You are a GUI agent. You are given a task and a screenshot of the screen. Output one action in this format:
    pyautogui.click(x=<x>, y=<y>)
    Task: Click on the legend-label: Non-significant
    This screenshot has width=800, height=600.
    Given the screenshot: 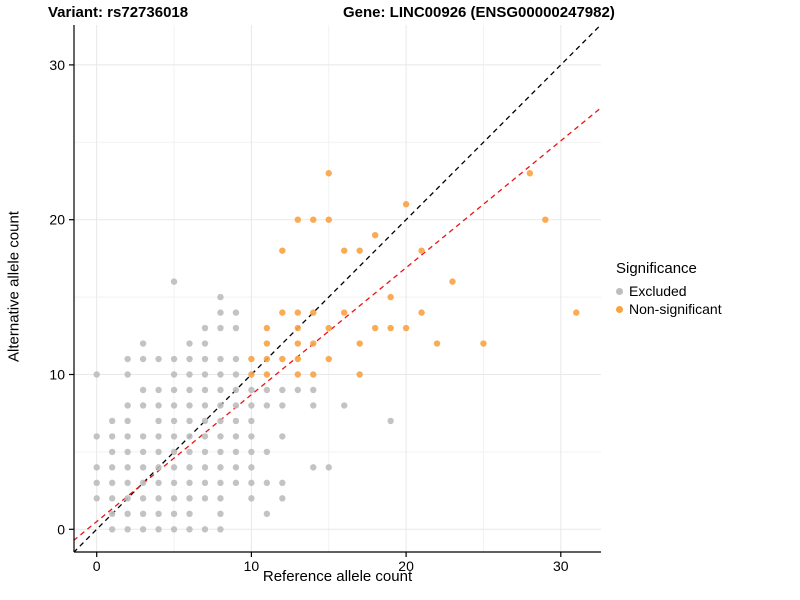 What is the action you would take?
    pyautogui.click(x=675, y=309)
    